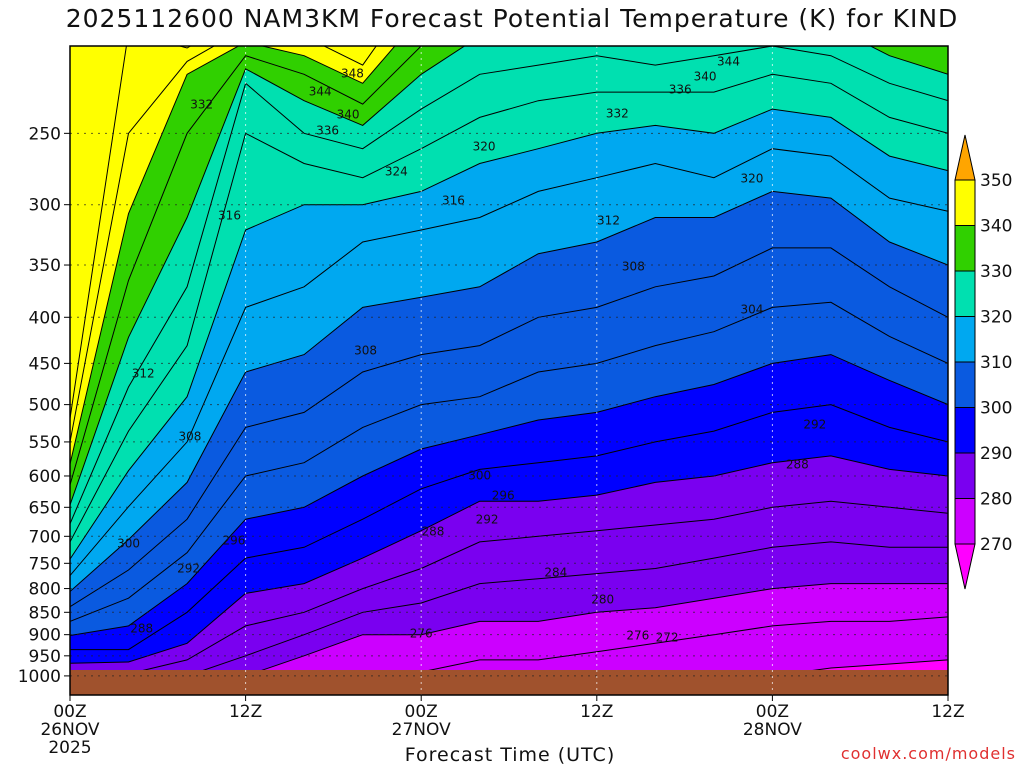 Image resolution: width=1024 pixels, height=768 pixels. Describe the element at coordinates (928, 753) in the screenshot. I see `credit-text: coolwx.com/models` at that location.